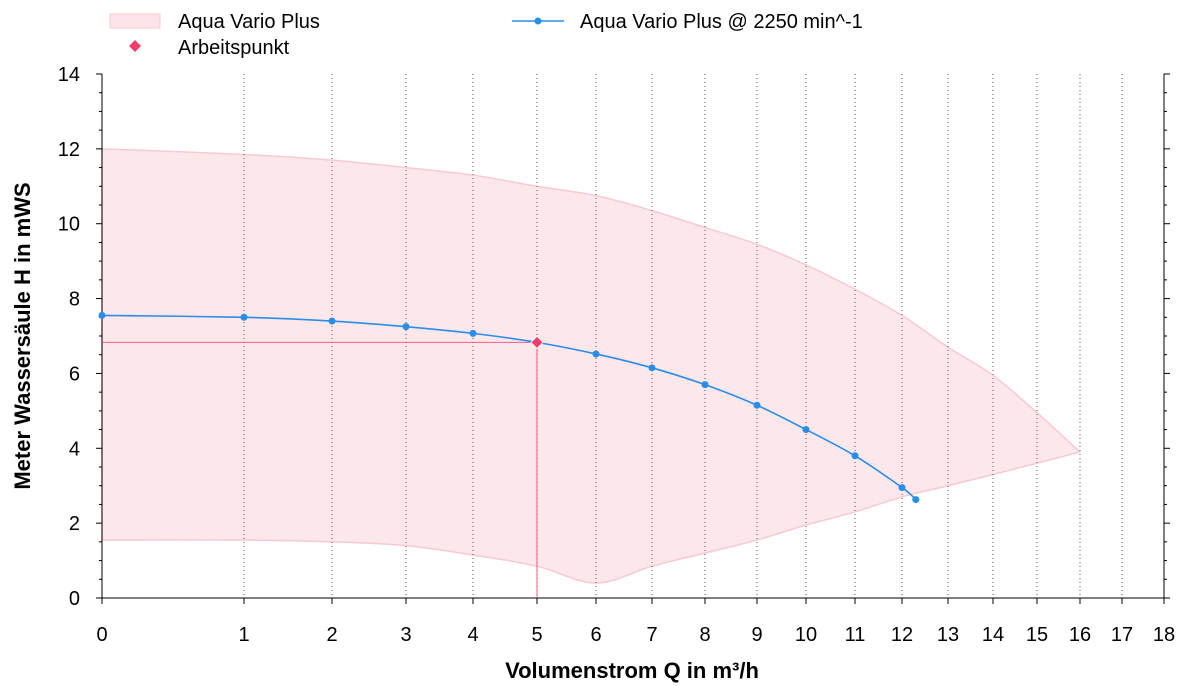 This screenshot has height=686, width=1183. What do you see at coordinates (69, 225) in the screenshot?
I see `y-tick-label-10: 10` at bounding box center [69, 225].